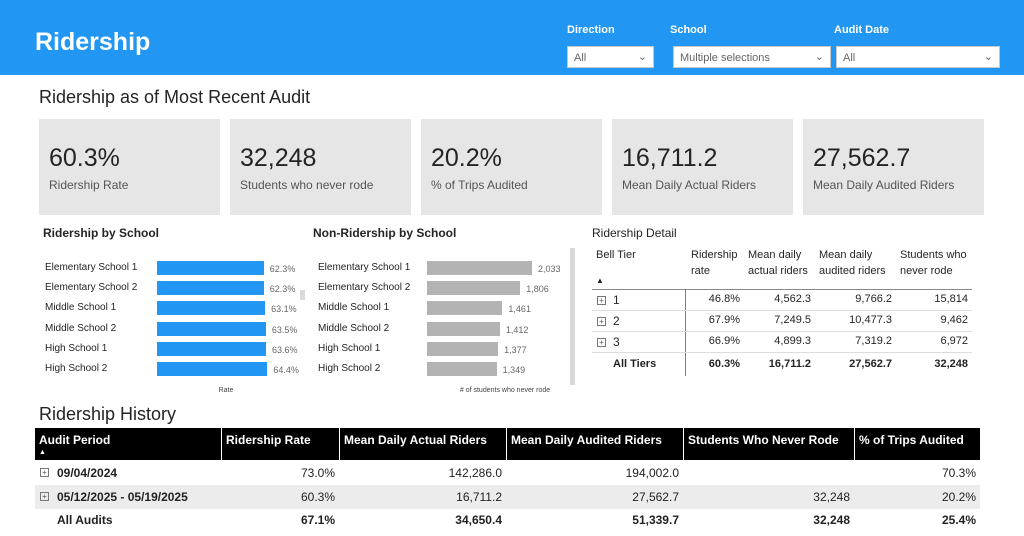  What do you see at coordinates (572, 316) in the screenshot?
I see `non-ridership-chart-scrollbar` at bounding box center [572, 316].